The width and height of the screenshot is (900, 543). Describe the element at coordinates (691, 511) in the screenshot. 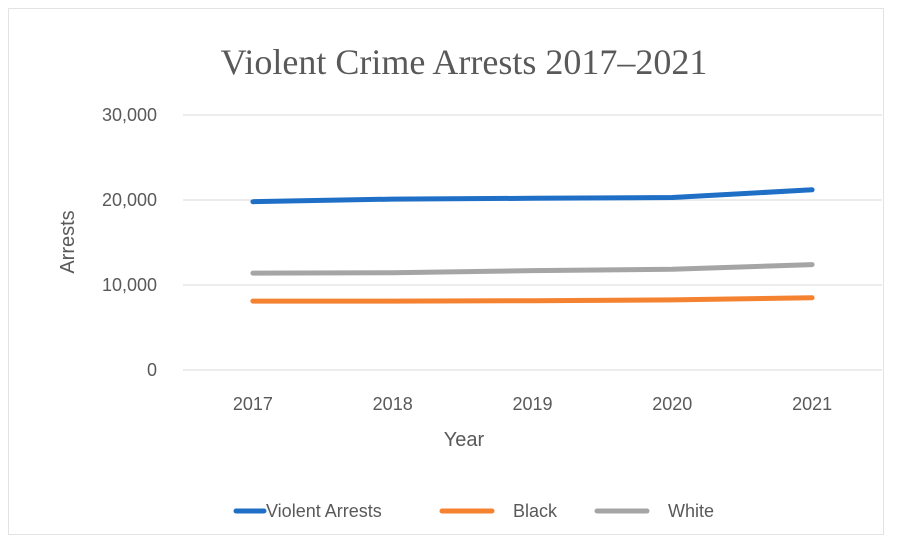

I see `legend-label: White` at that location.